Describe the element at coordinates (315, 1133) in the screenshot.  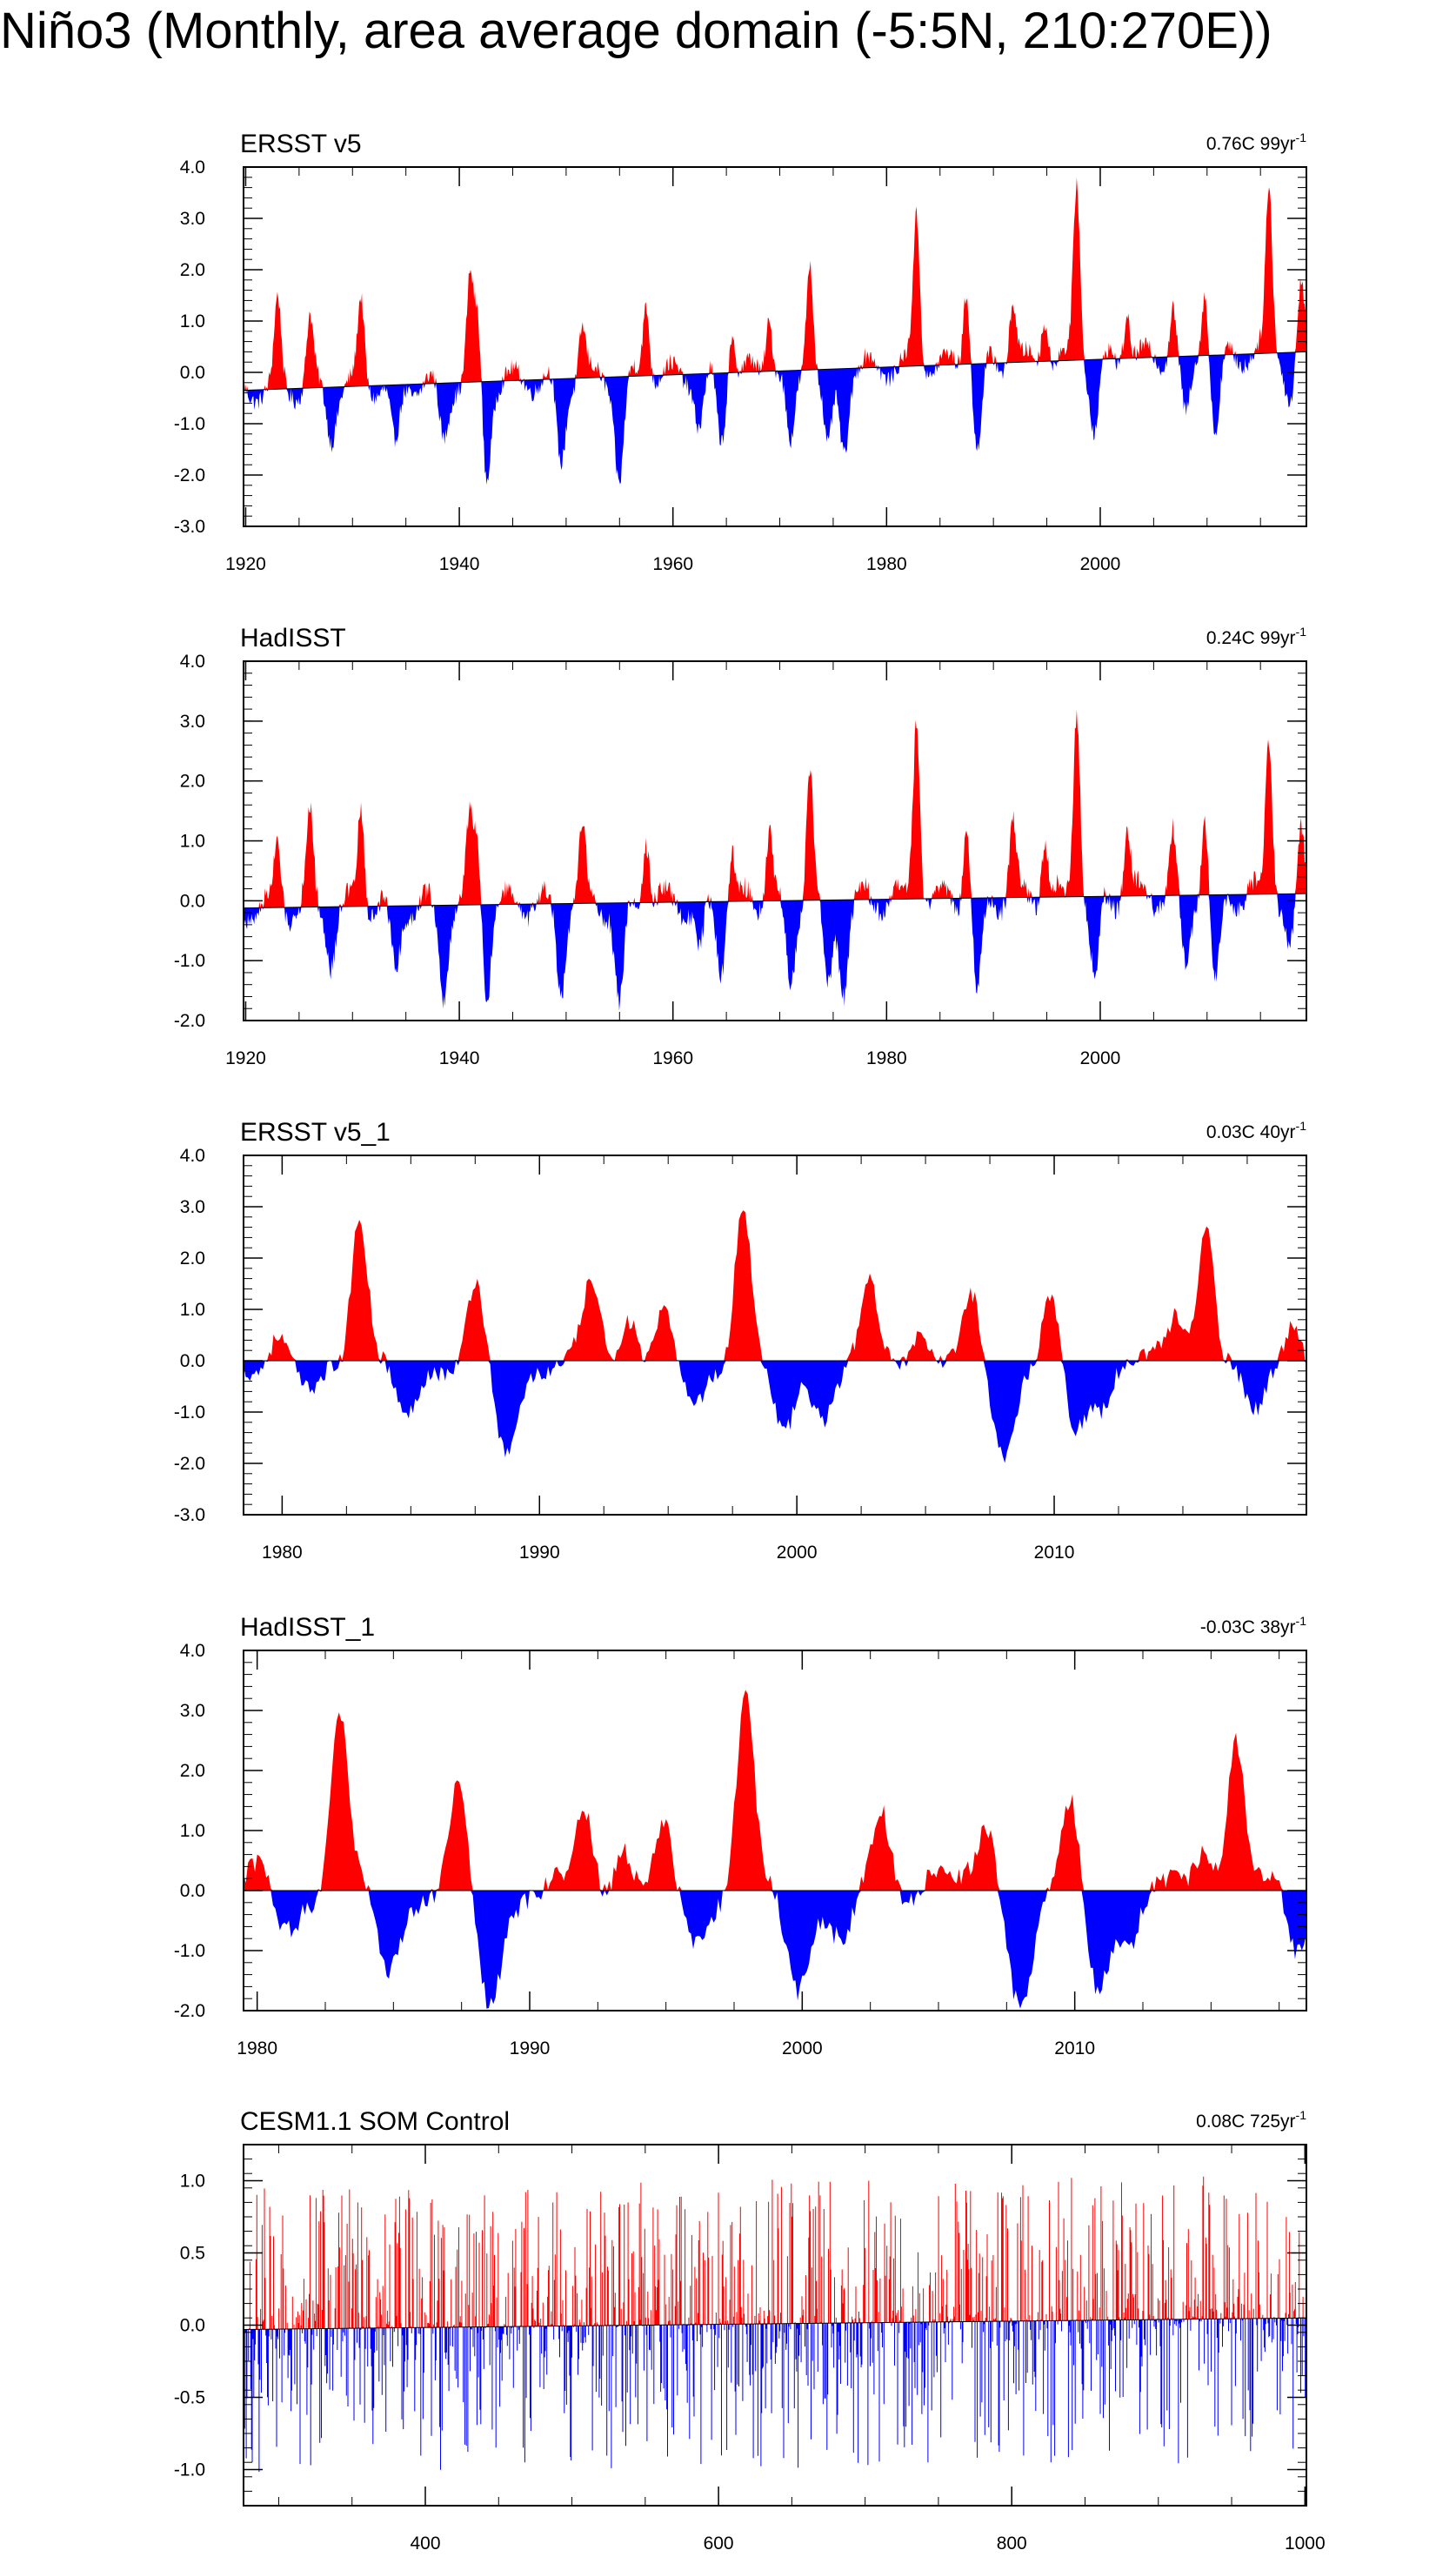
I see `panel-title: ERSST v5_1` at that location.